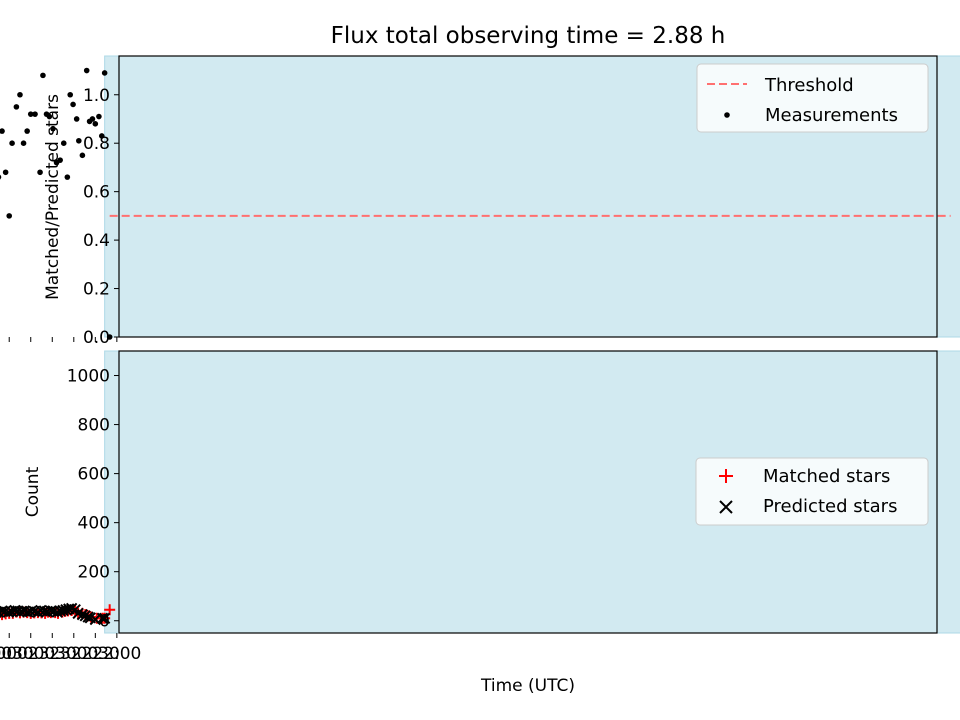 Image resolution: width=960 pixels, height=720 pixels. I want to click on xtick-label: 23:30, so click(52, 654).